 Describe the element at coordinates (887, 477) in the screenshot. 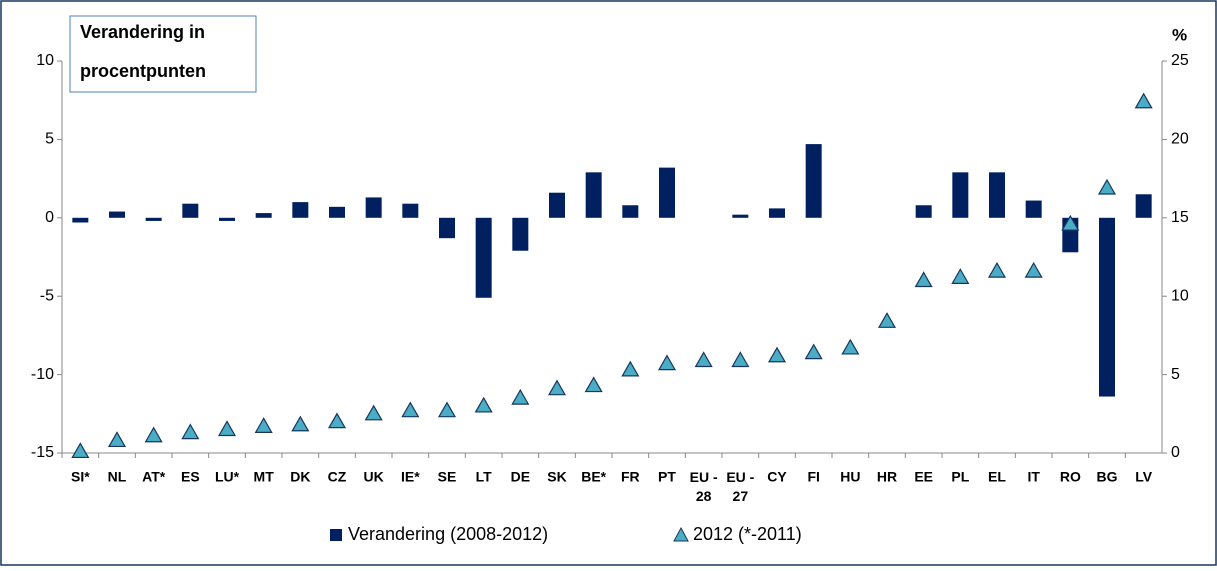

I see `x-tick-label: HR` at that location.